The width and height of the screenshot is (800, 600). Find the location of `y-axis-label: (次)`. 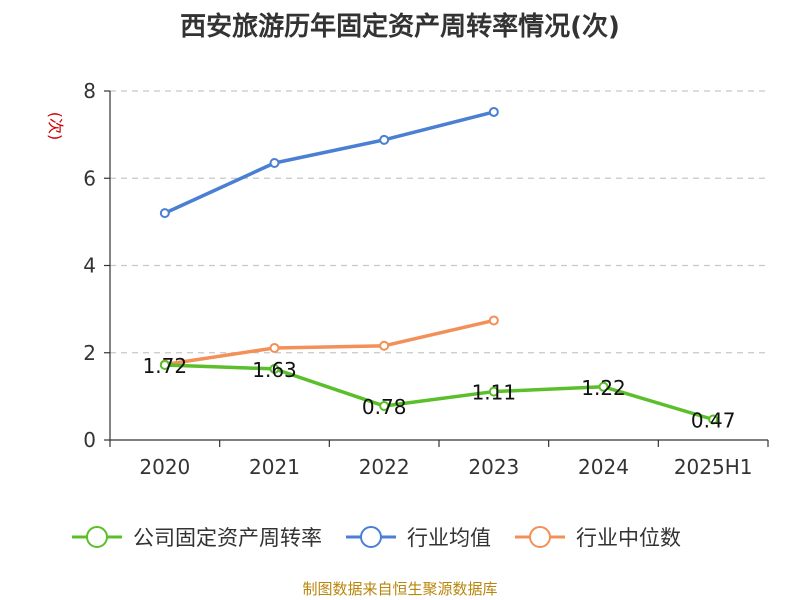

y-axis-label: (次) is located at coordinates (55, 126).